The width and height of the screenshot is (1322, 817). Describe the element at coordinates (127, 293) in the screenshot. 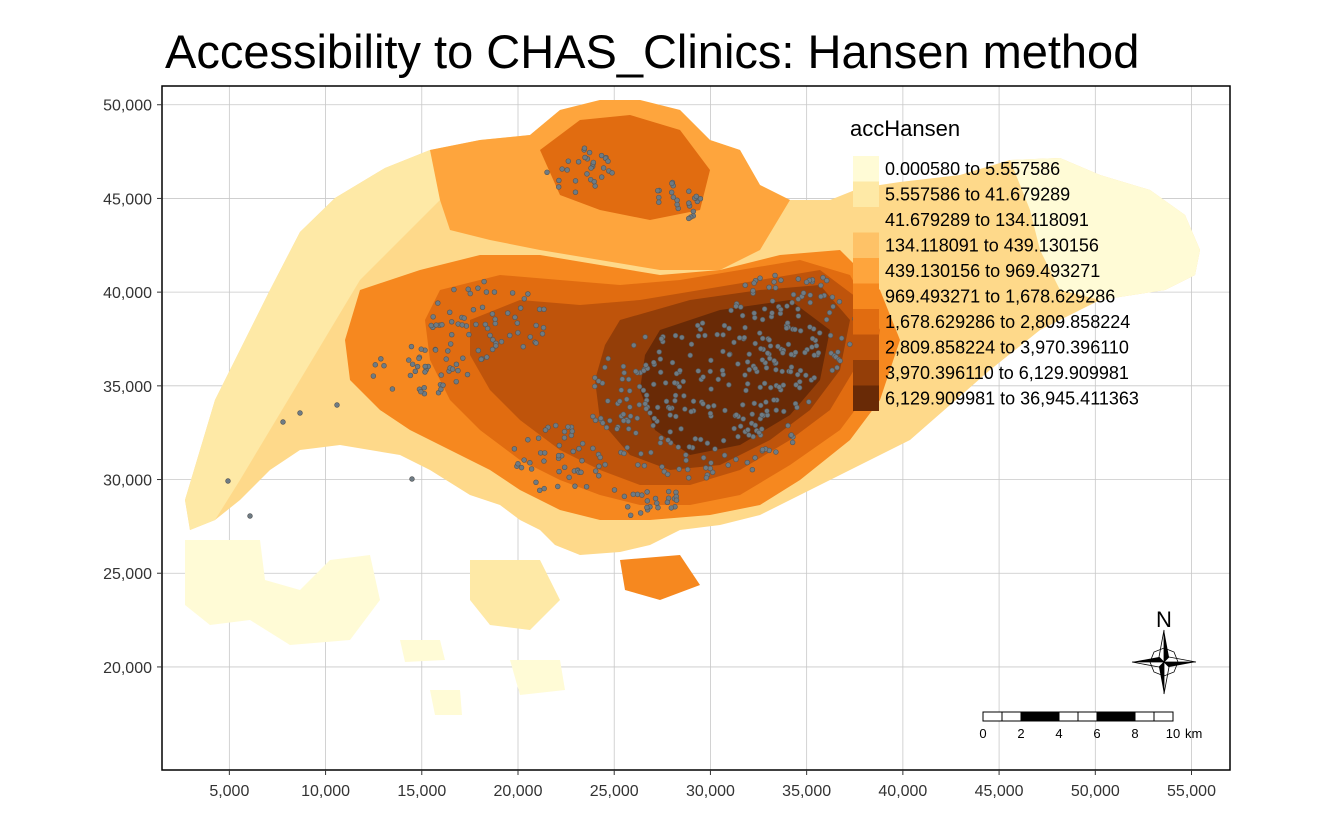

I see `y-tick-label: 40,000` at that location.